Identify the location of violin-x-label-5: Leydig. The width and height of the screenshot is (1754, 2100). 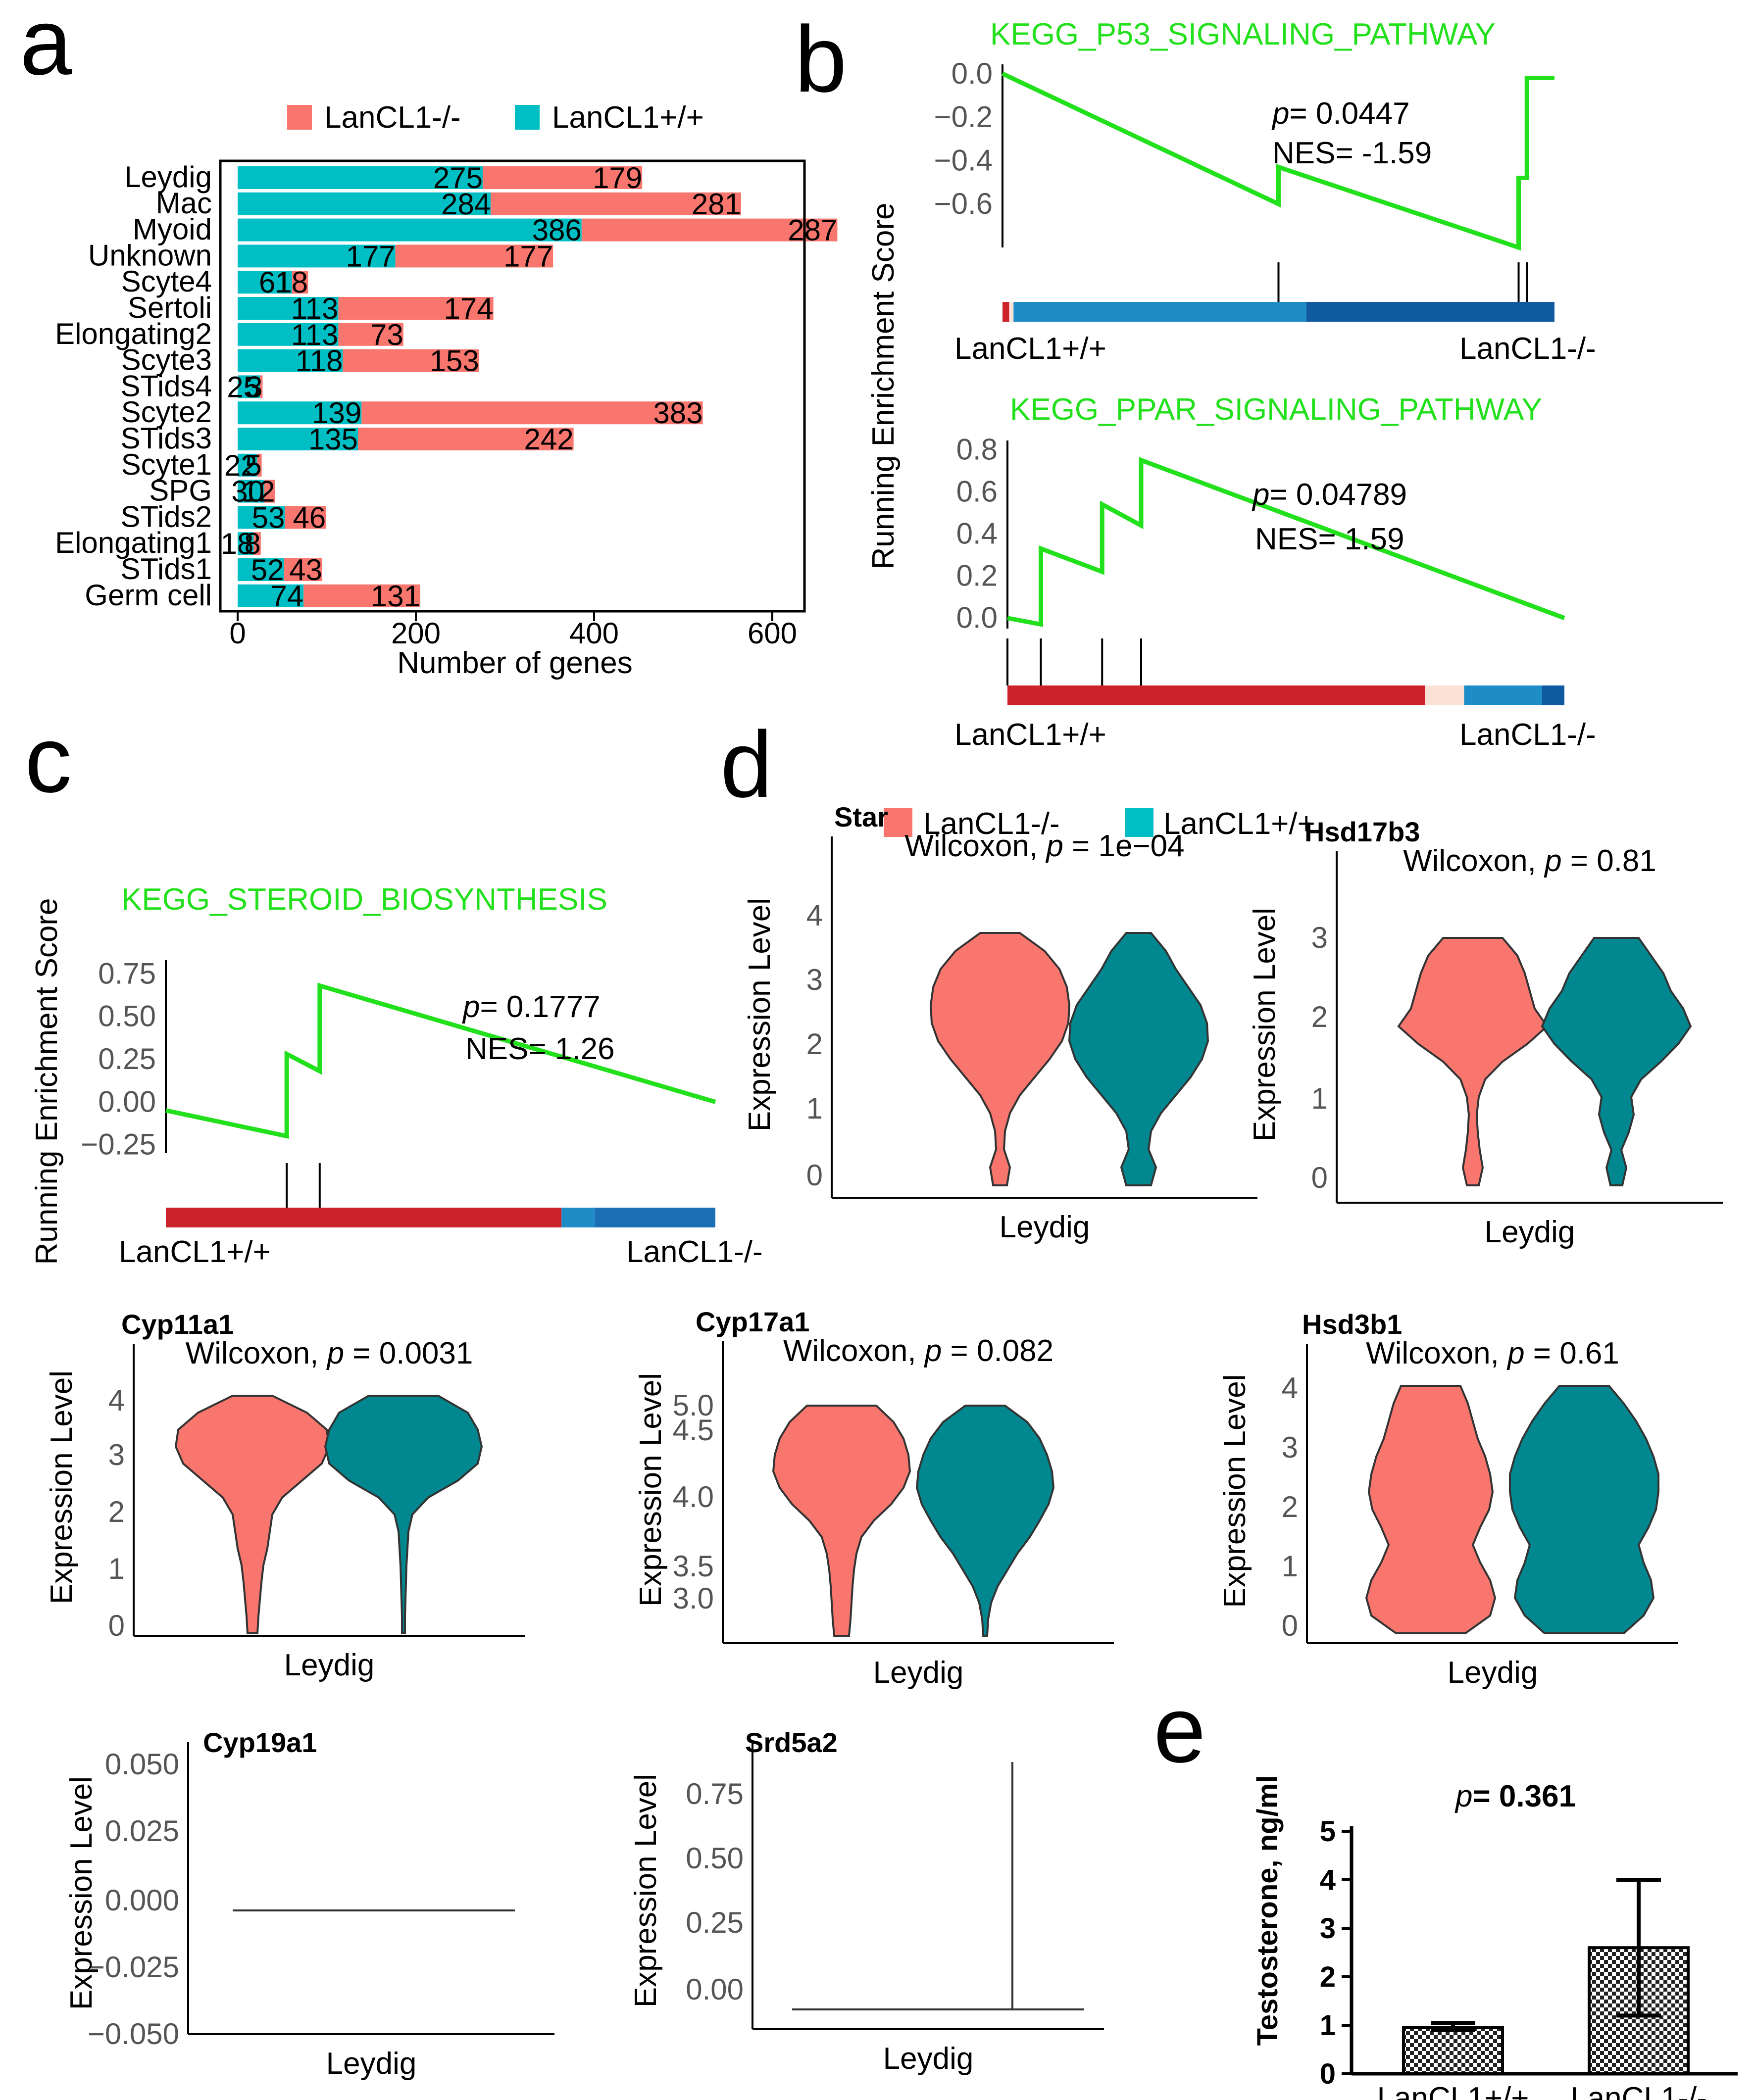
(371, 2064).